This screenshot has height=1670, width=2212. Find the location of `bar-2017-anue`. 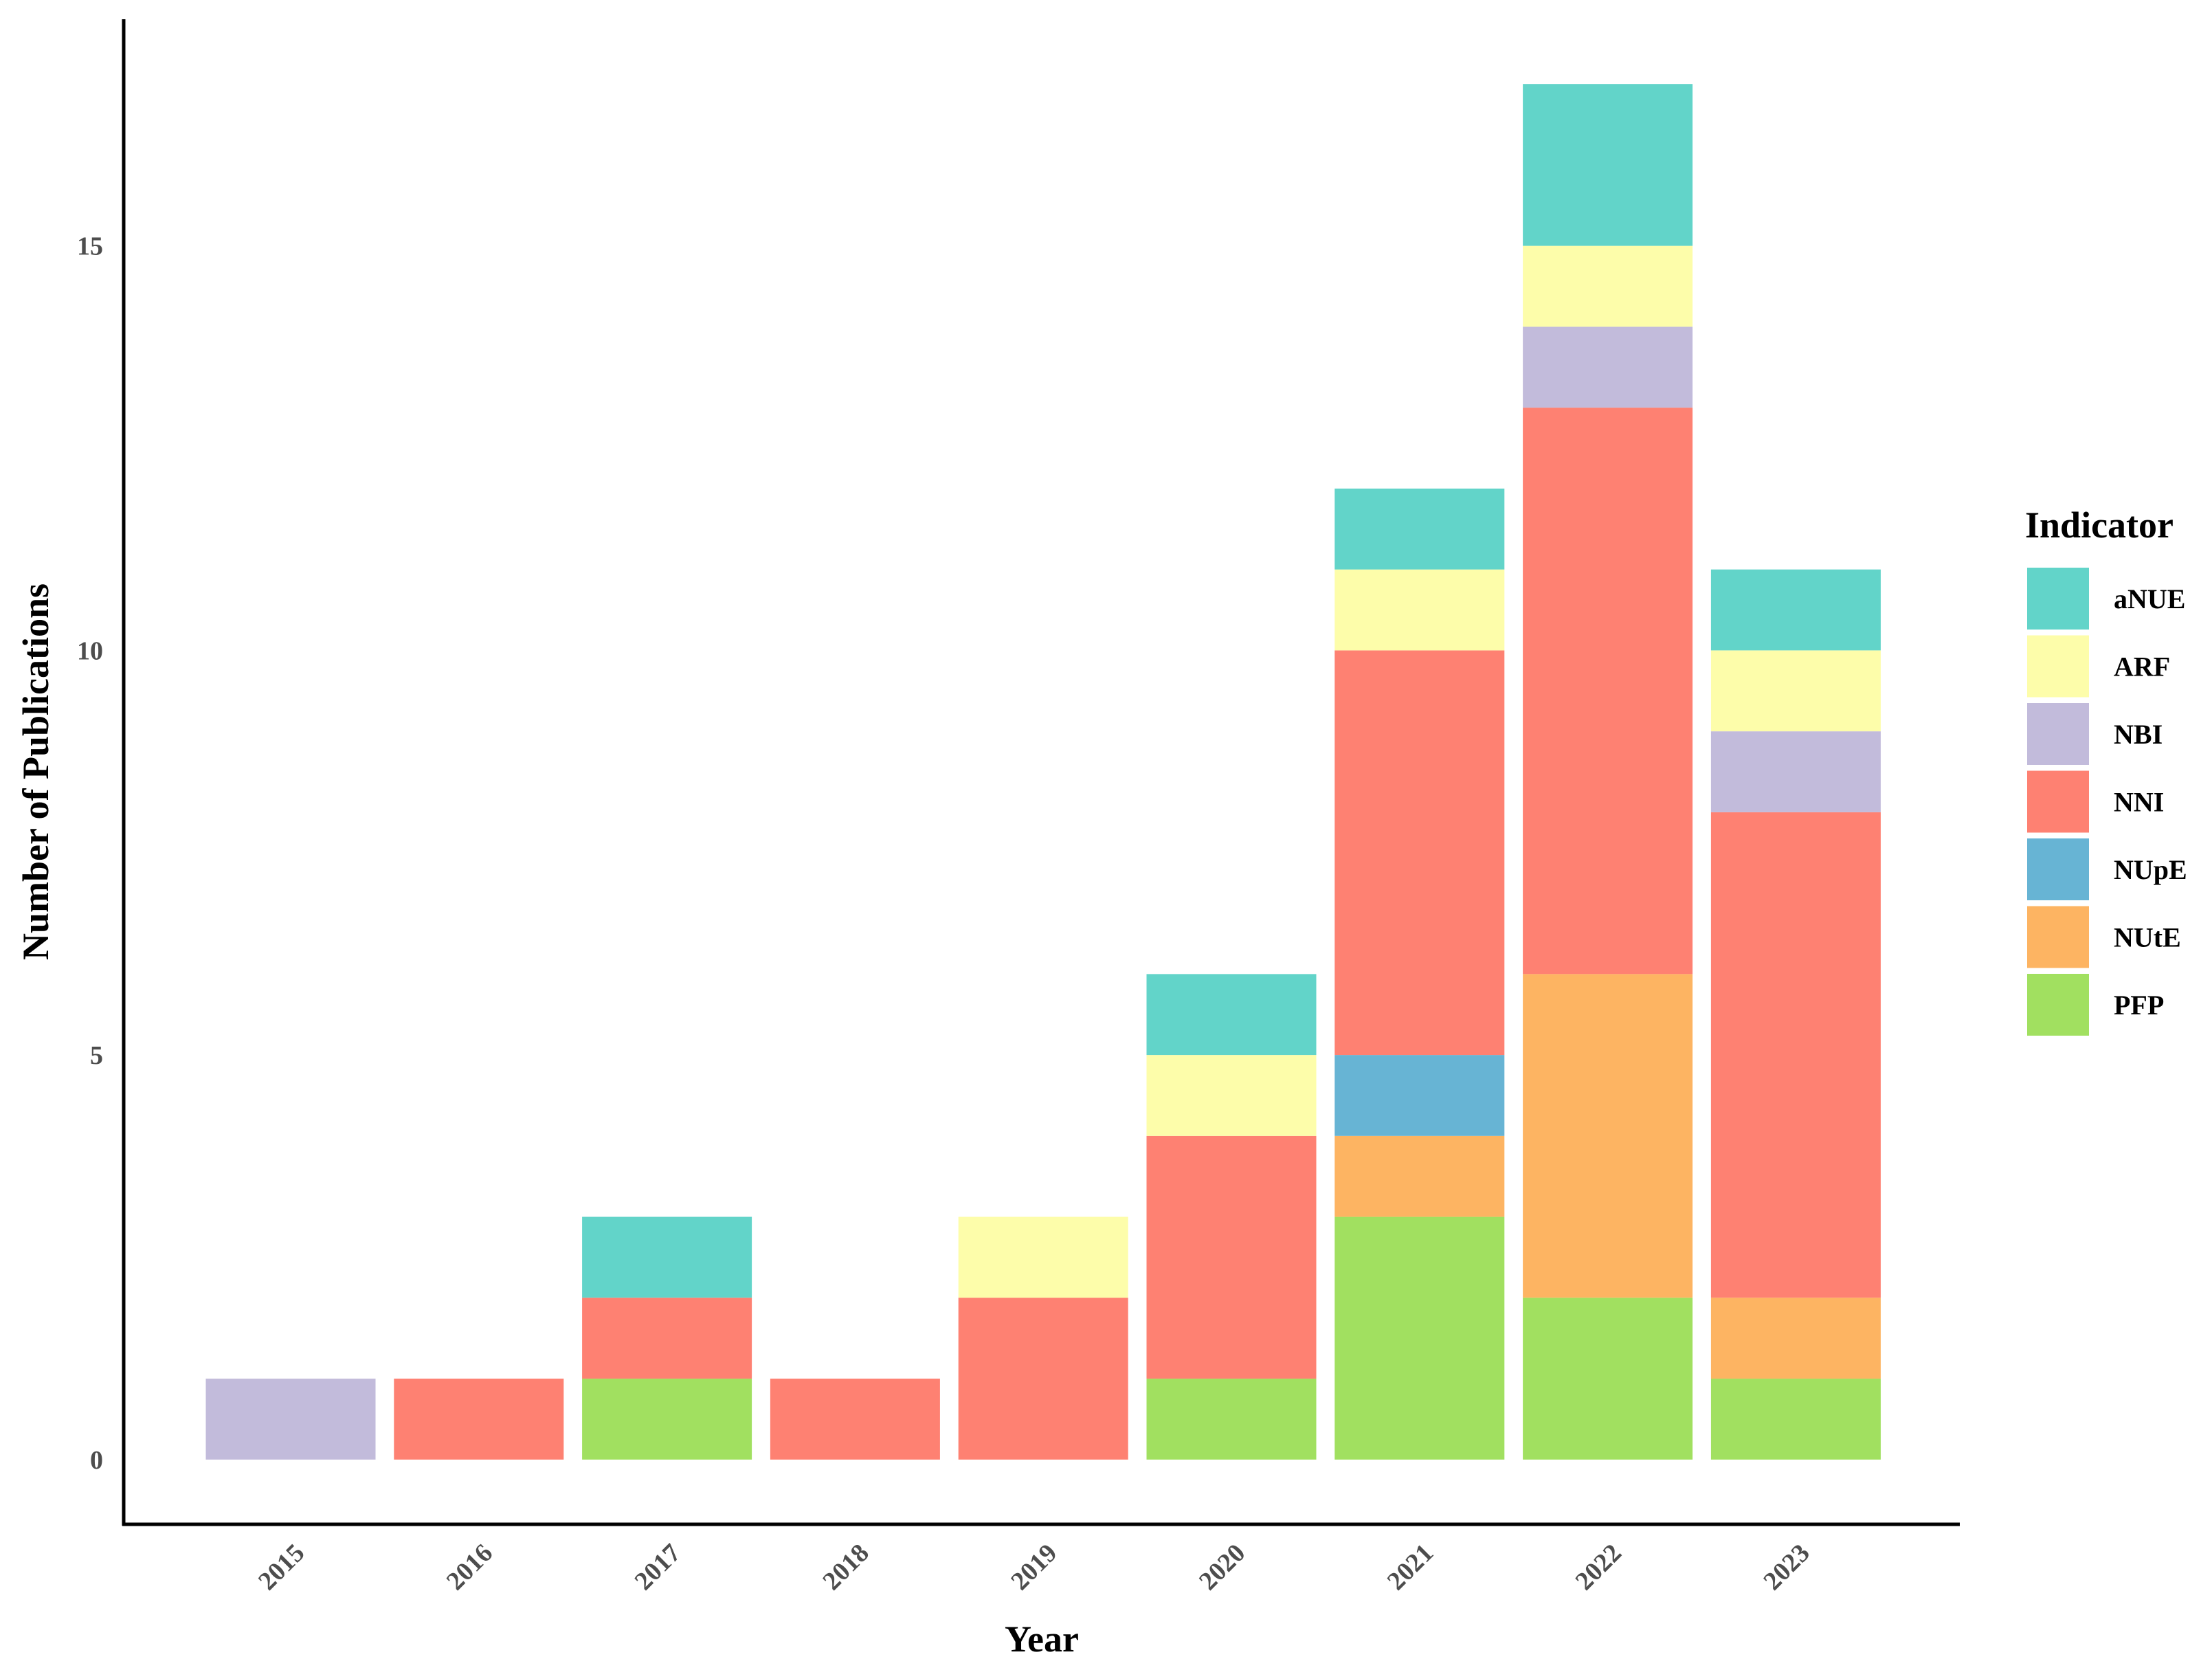

bar-2017-anue is located at coordinates (667, 1257).